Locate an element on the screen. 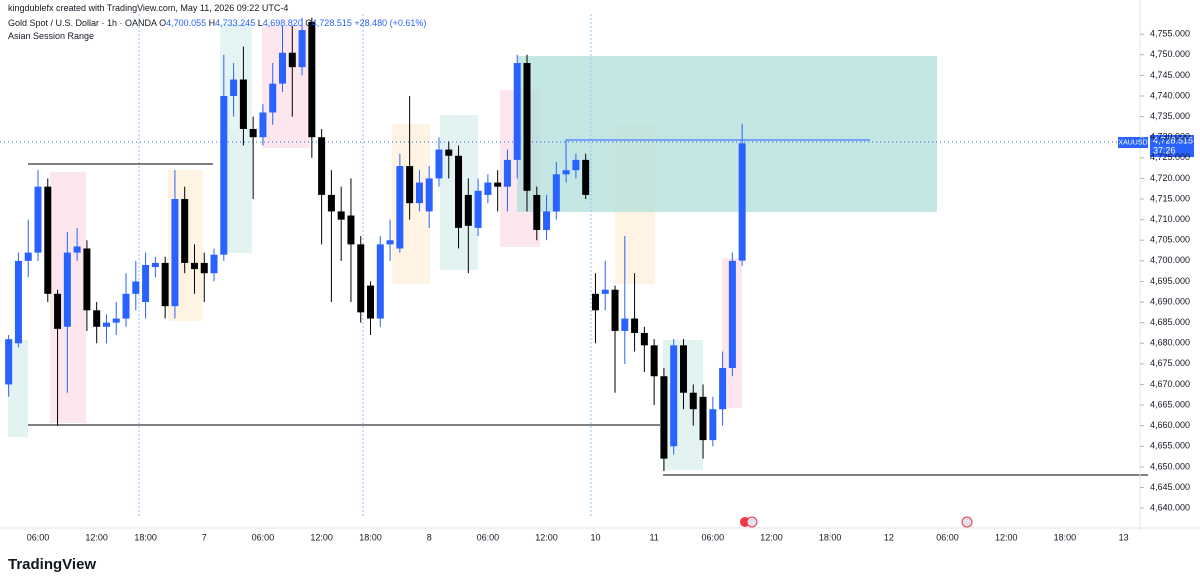  y-tick-label: 4,675.000 is located at coordinates (1170, 363).